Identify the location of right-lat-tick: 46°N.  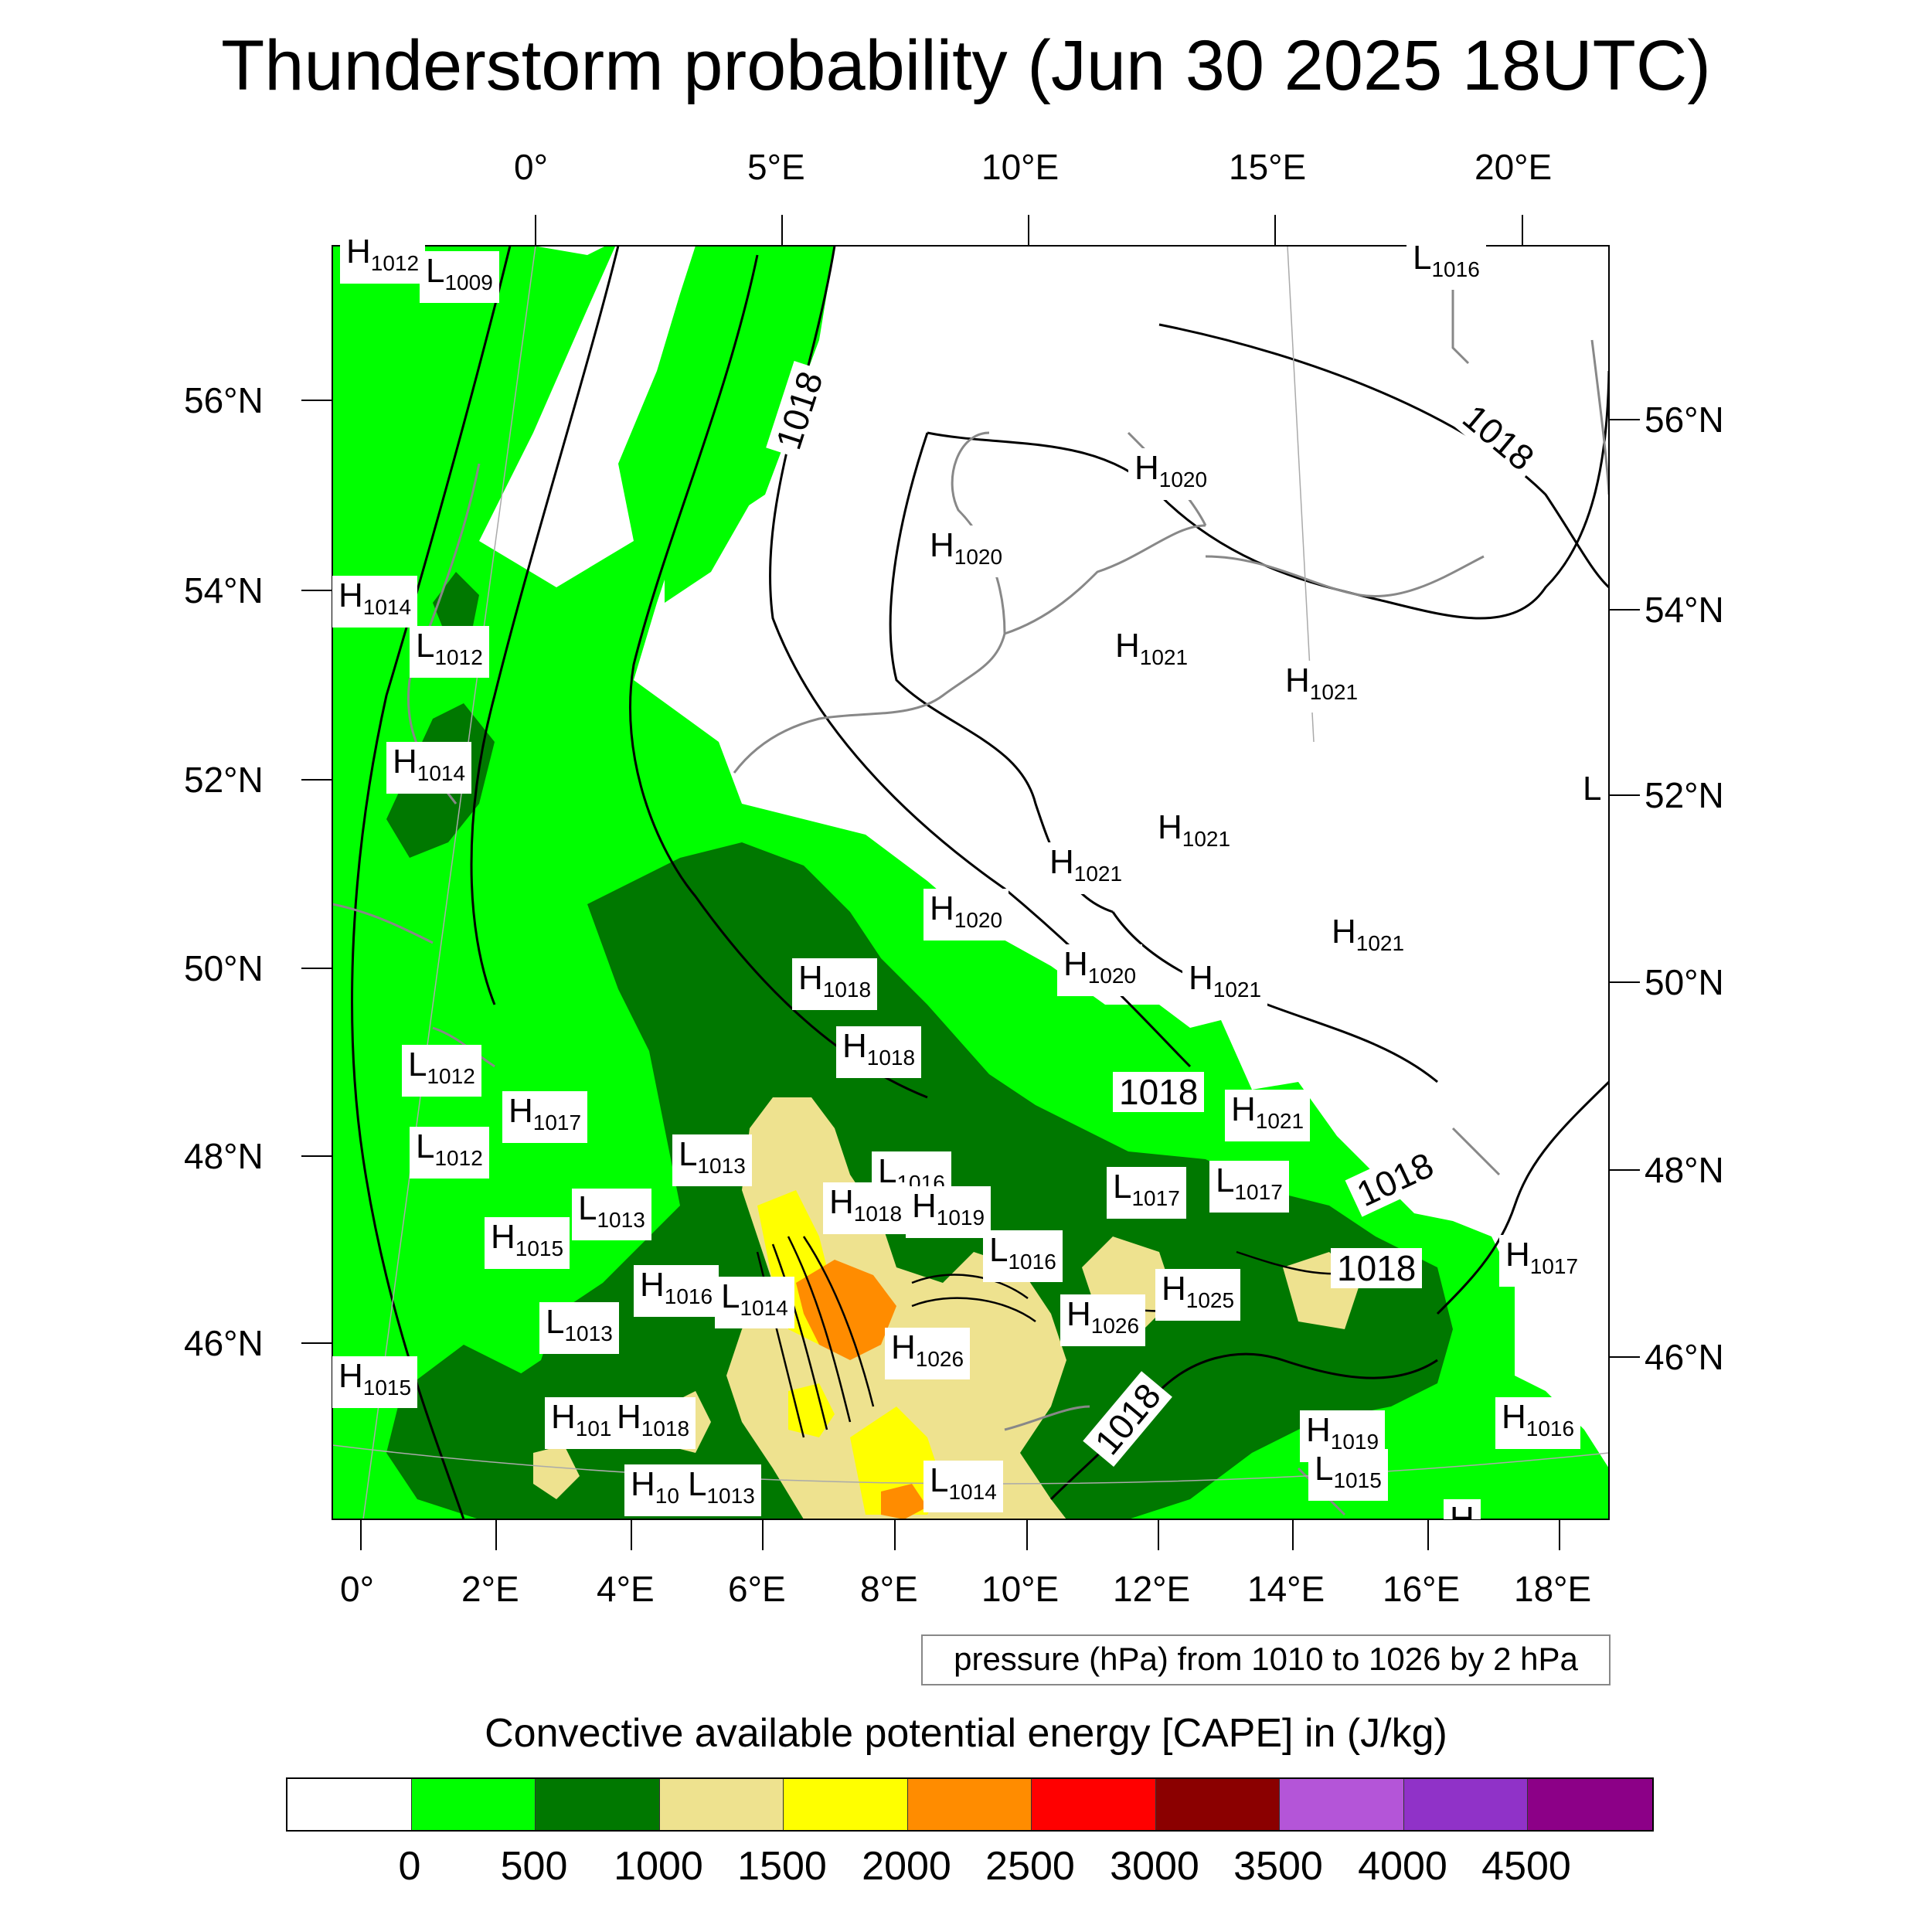
(1685, 1357).